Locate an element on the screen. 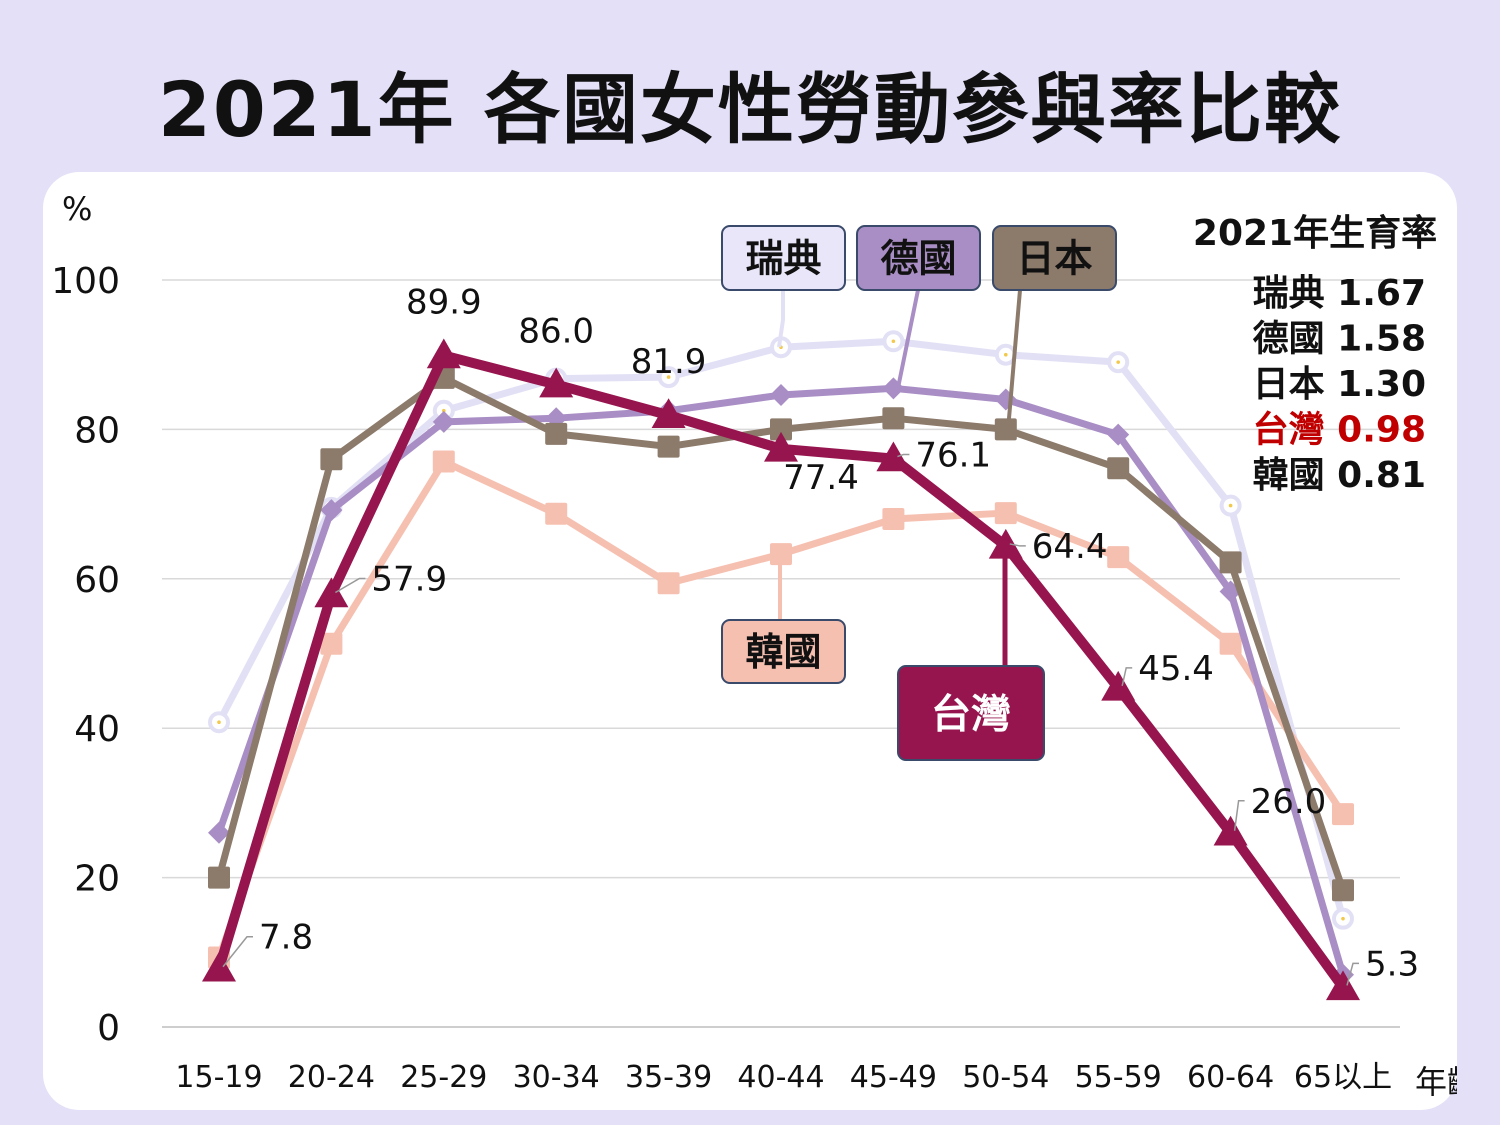 The width and height of the screenshot is (1500, 1125). callout-label: 韓國 is located at coordinates (783, 652).